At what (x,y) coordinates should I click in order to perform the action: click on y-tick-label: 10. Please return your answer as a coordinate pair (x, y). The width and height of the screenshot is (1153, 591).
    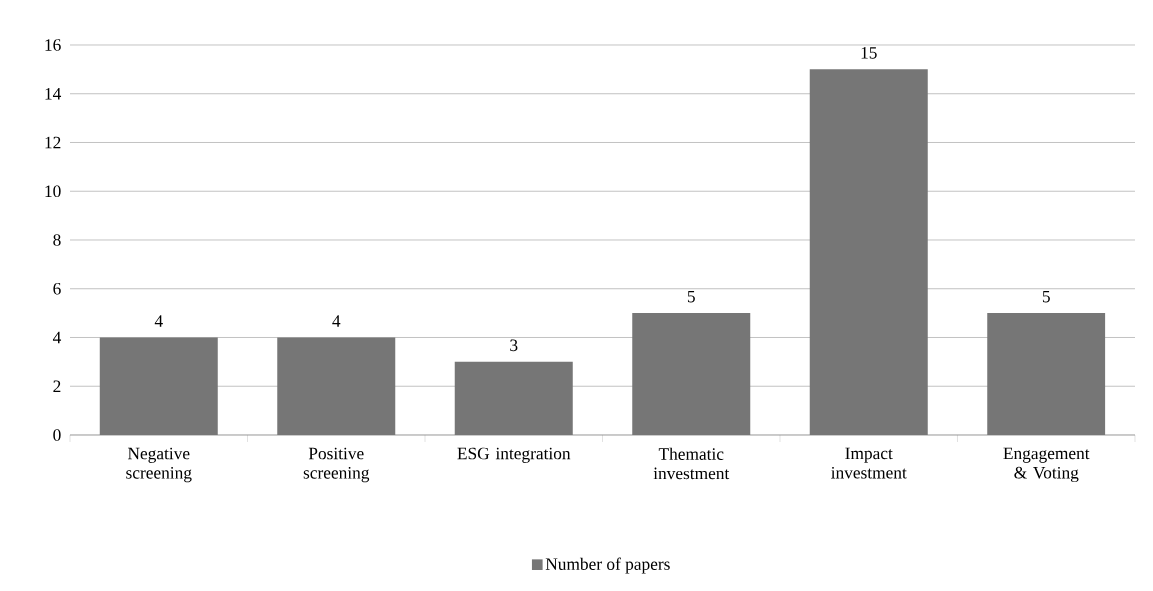
    Looking at the image, I should click on (53, 191).